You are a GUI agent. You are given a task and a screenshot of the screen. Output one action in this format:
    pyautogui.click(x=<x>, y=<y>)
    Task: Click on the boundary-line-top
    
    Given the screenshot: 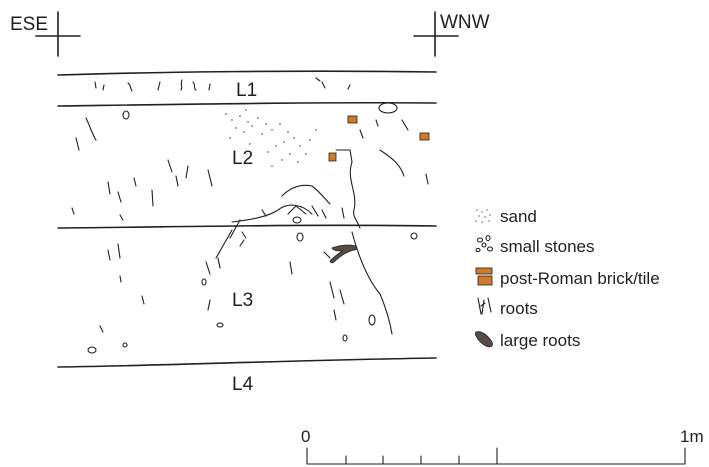 What is the action you would take?
    pyautogui.click(x=247, y=73)
    